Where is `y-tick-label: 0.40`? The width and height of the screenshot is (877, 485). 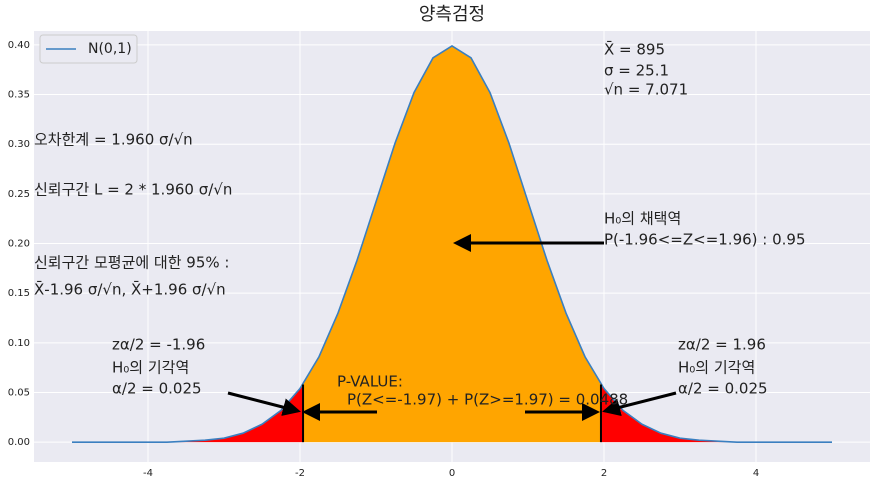
y-tick-label: 0.40 is located at coordinates (19, 45).